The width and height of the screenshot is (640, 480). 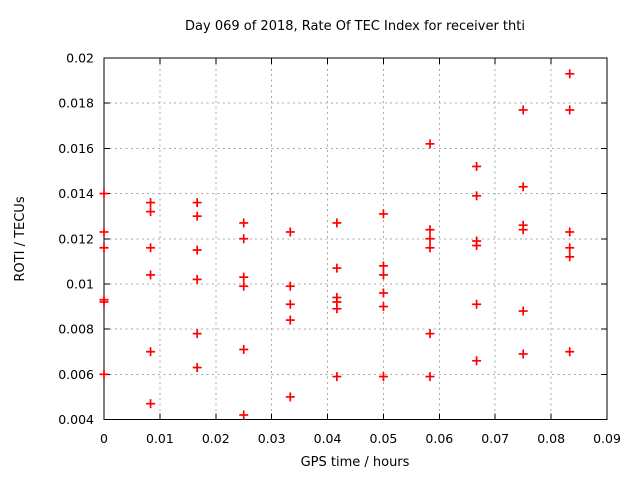 I want to click on x-tick-label: 0.08, so click(x=551, y=438).